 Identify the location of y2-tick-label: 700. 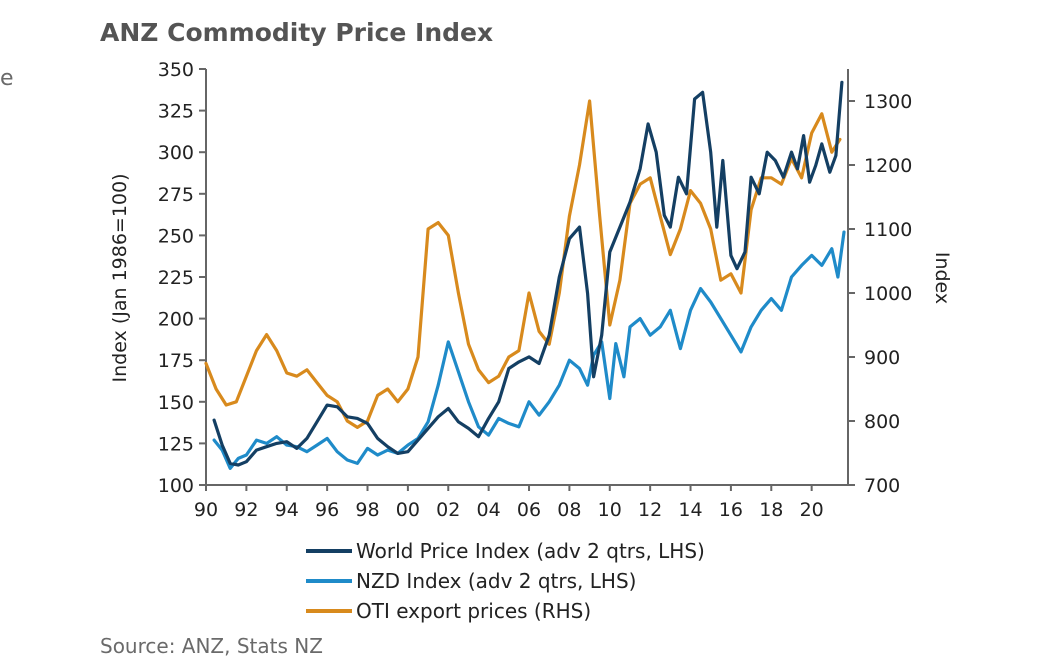
(882, 486).